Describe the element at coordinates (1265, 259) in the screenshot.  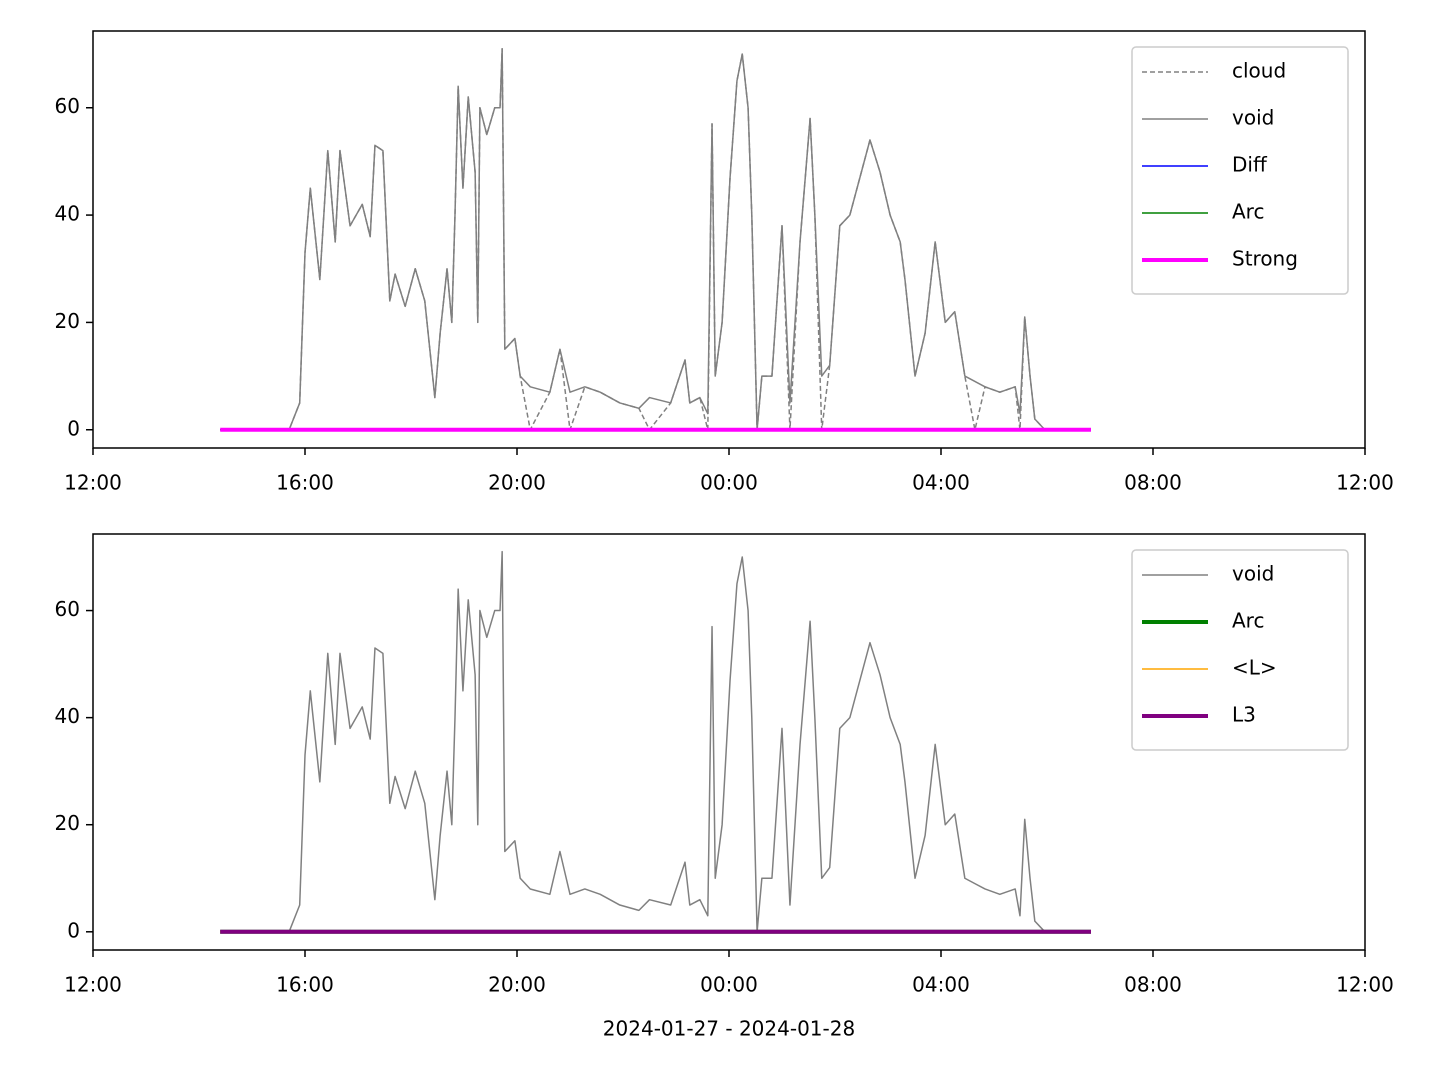
I see `legend-label: Strong` at that location.